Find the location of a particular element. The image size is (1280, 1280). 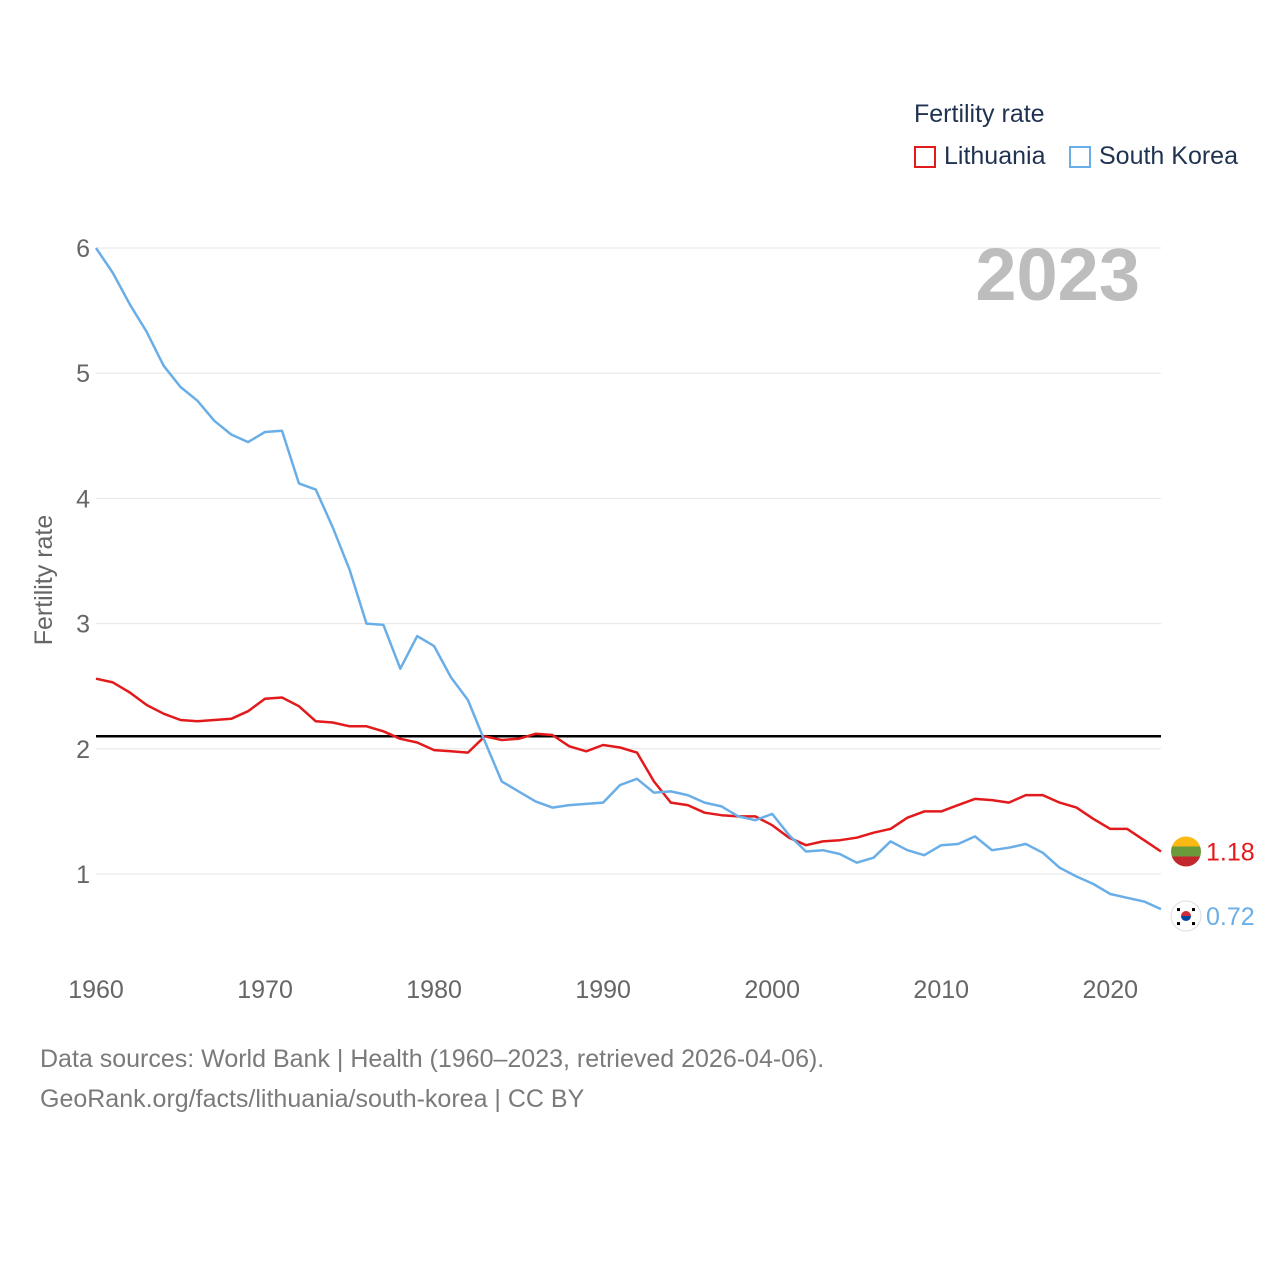

x-tick-label: 2000 is located at coordinates (772, 990).